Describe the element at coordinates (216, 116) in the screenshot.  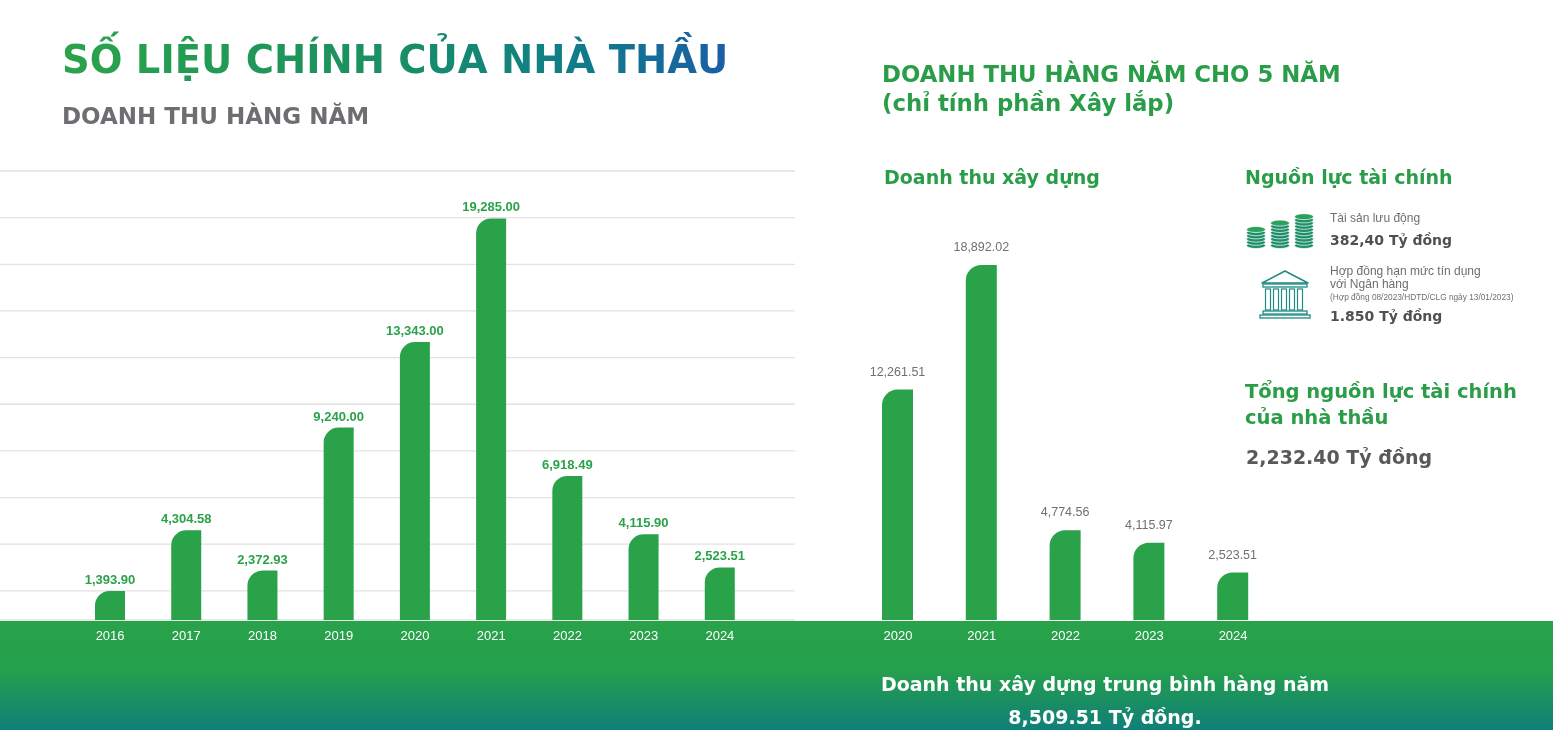
I see `chart-subtitle: DOANH THU HÀNG NĂM` at that location.